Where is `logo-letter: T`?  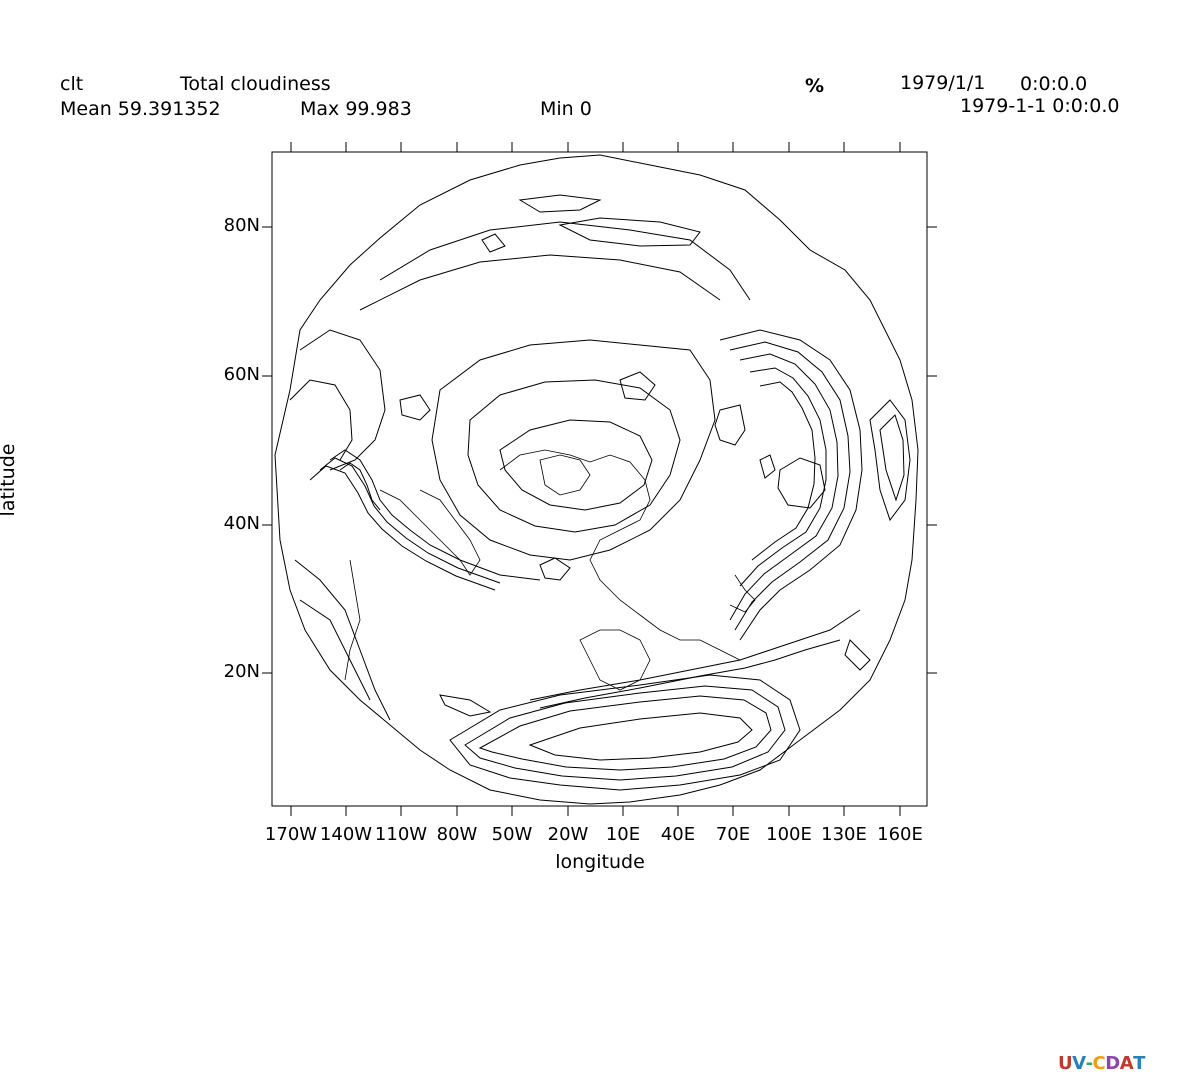 logo-letter: T is located at coordinates (1139, 1063).